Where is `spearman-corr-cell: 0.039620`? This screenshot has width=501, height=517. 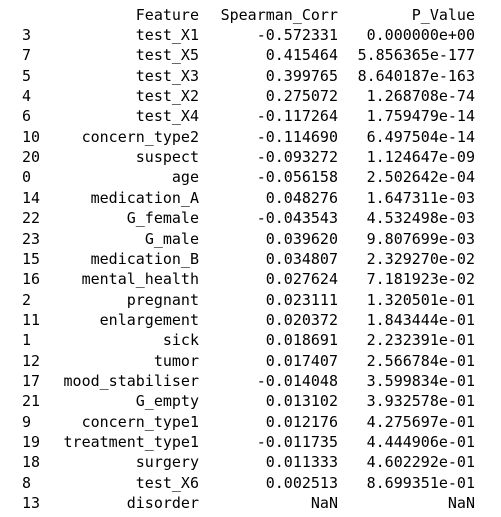 spearman-corr-cell: 0.039620 is located at coordinates (301, 238).